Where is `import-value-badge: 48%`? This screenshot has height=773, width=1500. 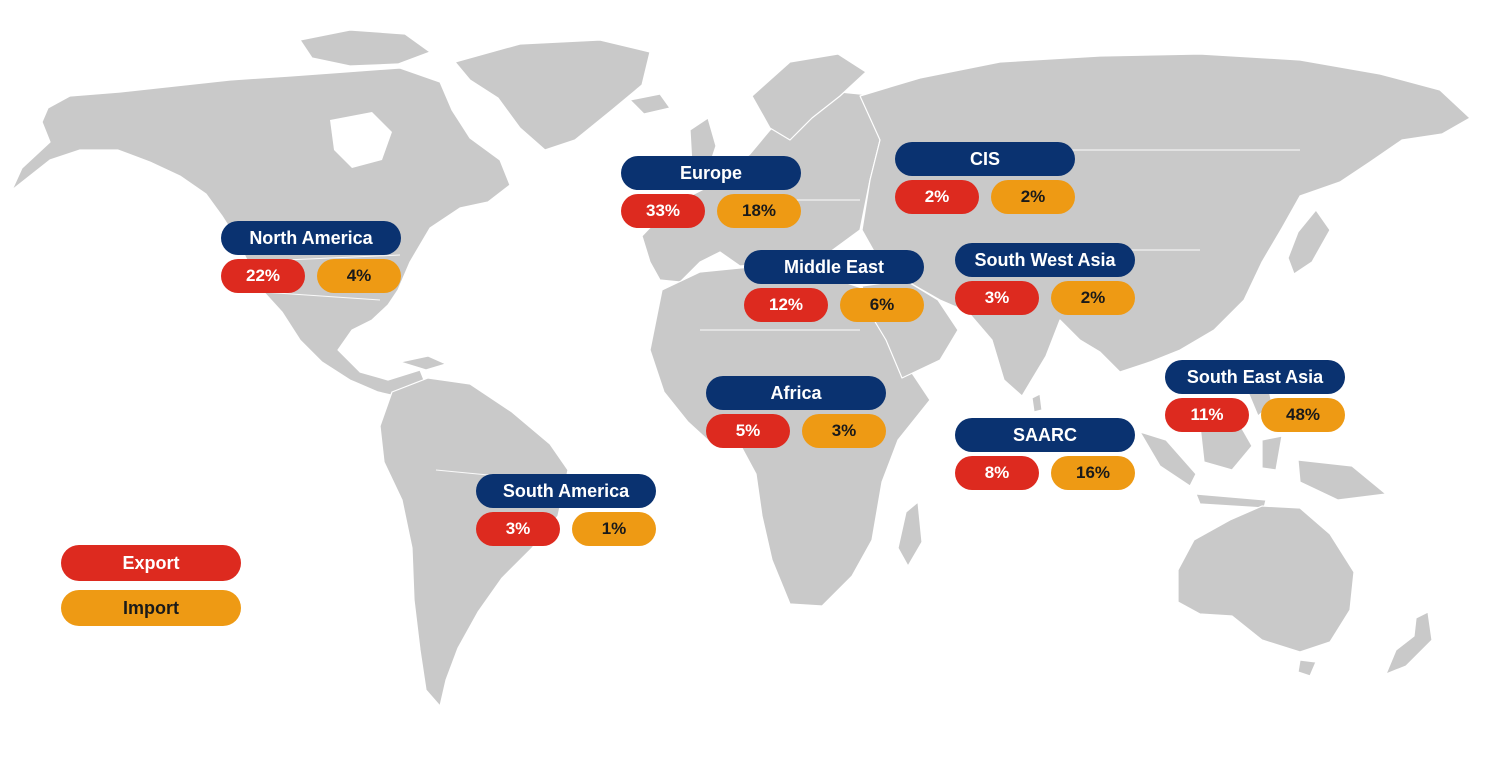 import-value-badge: 48% is located at coordinates (1303, 415).